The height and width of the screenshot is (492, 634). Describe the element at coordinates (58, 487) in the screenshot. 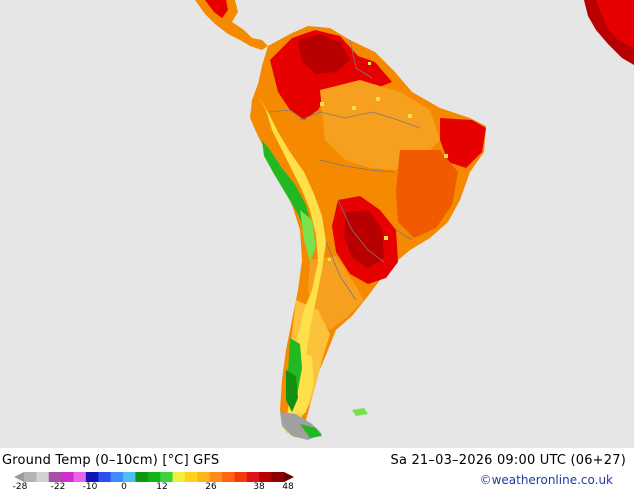

I see `colorbar-tick-label: -22` at that location.